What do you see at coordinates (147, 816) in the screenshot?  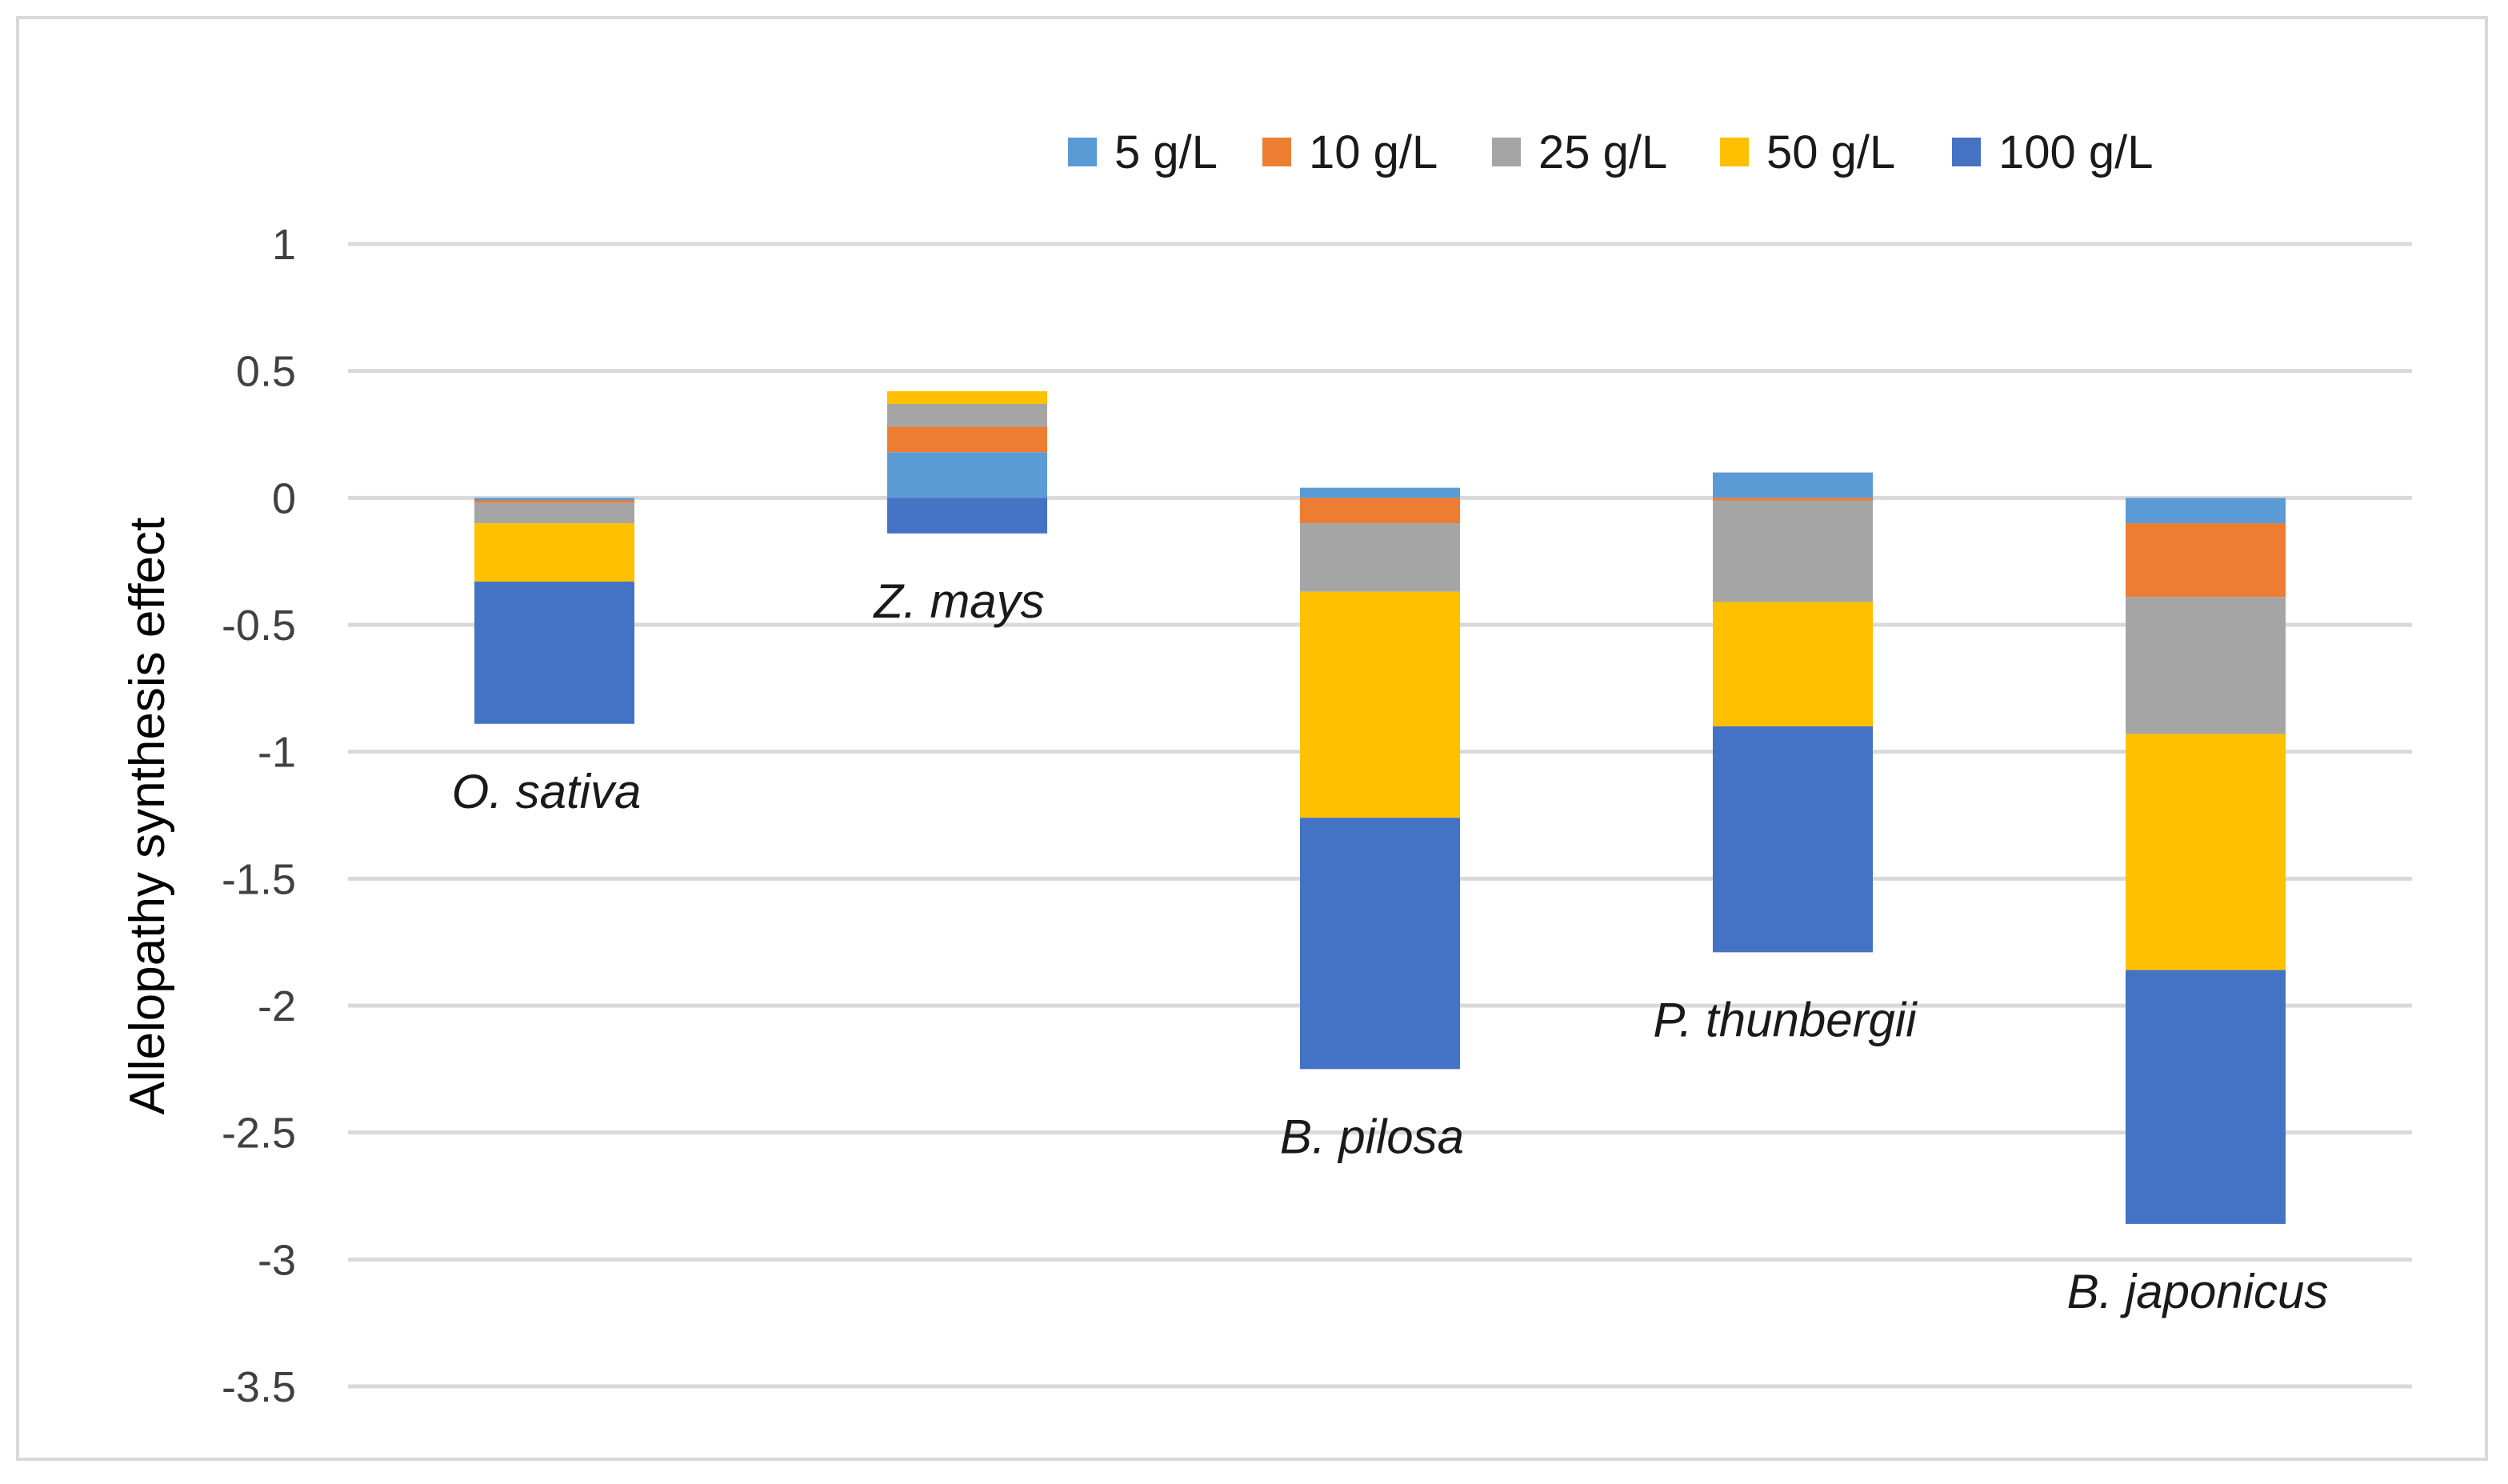 I see `y-axis-title: Allelopathy synthesis effect` at bounding box center [147, 816].